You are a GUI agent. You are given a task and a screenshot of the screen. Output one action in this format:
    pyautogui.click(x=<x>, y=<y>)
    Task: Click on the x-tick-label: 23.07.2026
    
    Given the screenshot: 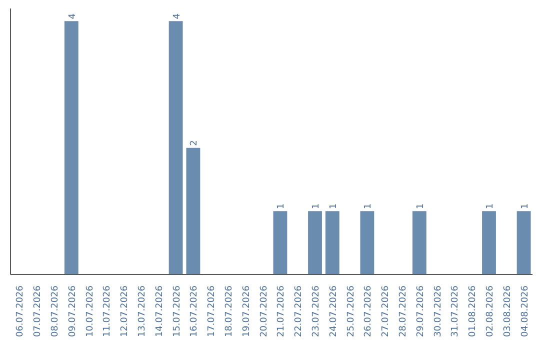 What is the action you would take?
    pyautogui.click(x=317, y=311)
    